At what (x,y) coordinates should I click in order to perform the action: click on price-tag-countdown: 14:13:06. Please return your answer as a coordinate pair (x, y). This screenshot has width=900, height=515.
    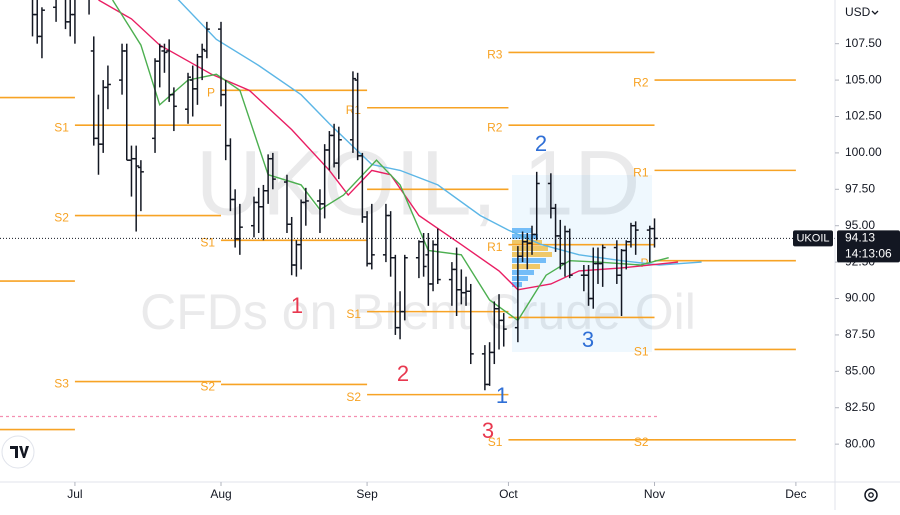
    Looking at the image, I should click on (868, 254).